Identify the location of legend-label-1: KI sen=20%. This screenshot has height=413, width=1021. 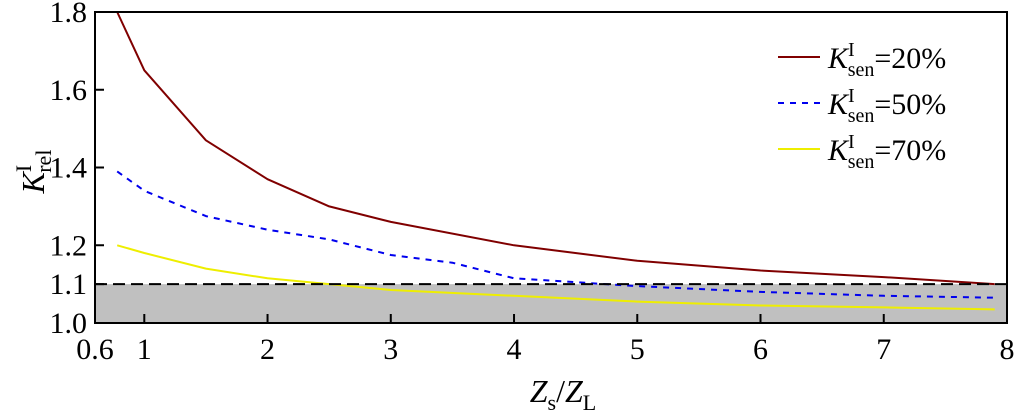
(886, 60).